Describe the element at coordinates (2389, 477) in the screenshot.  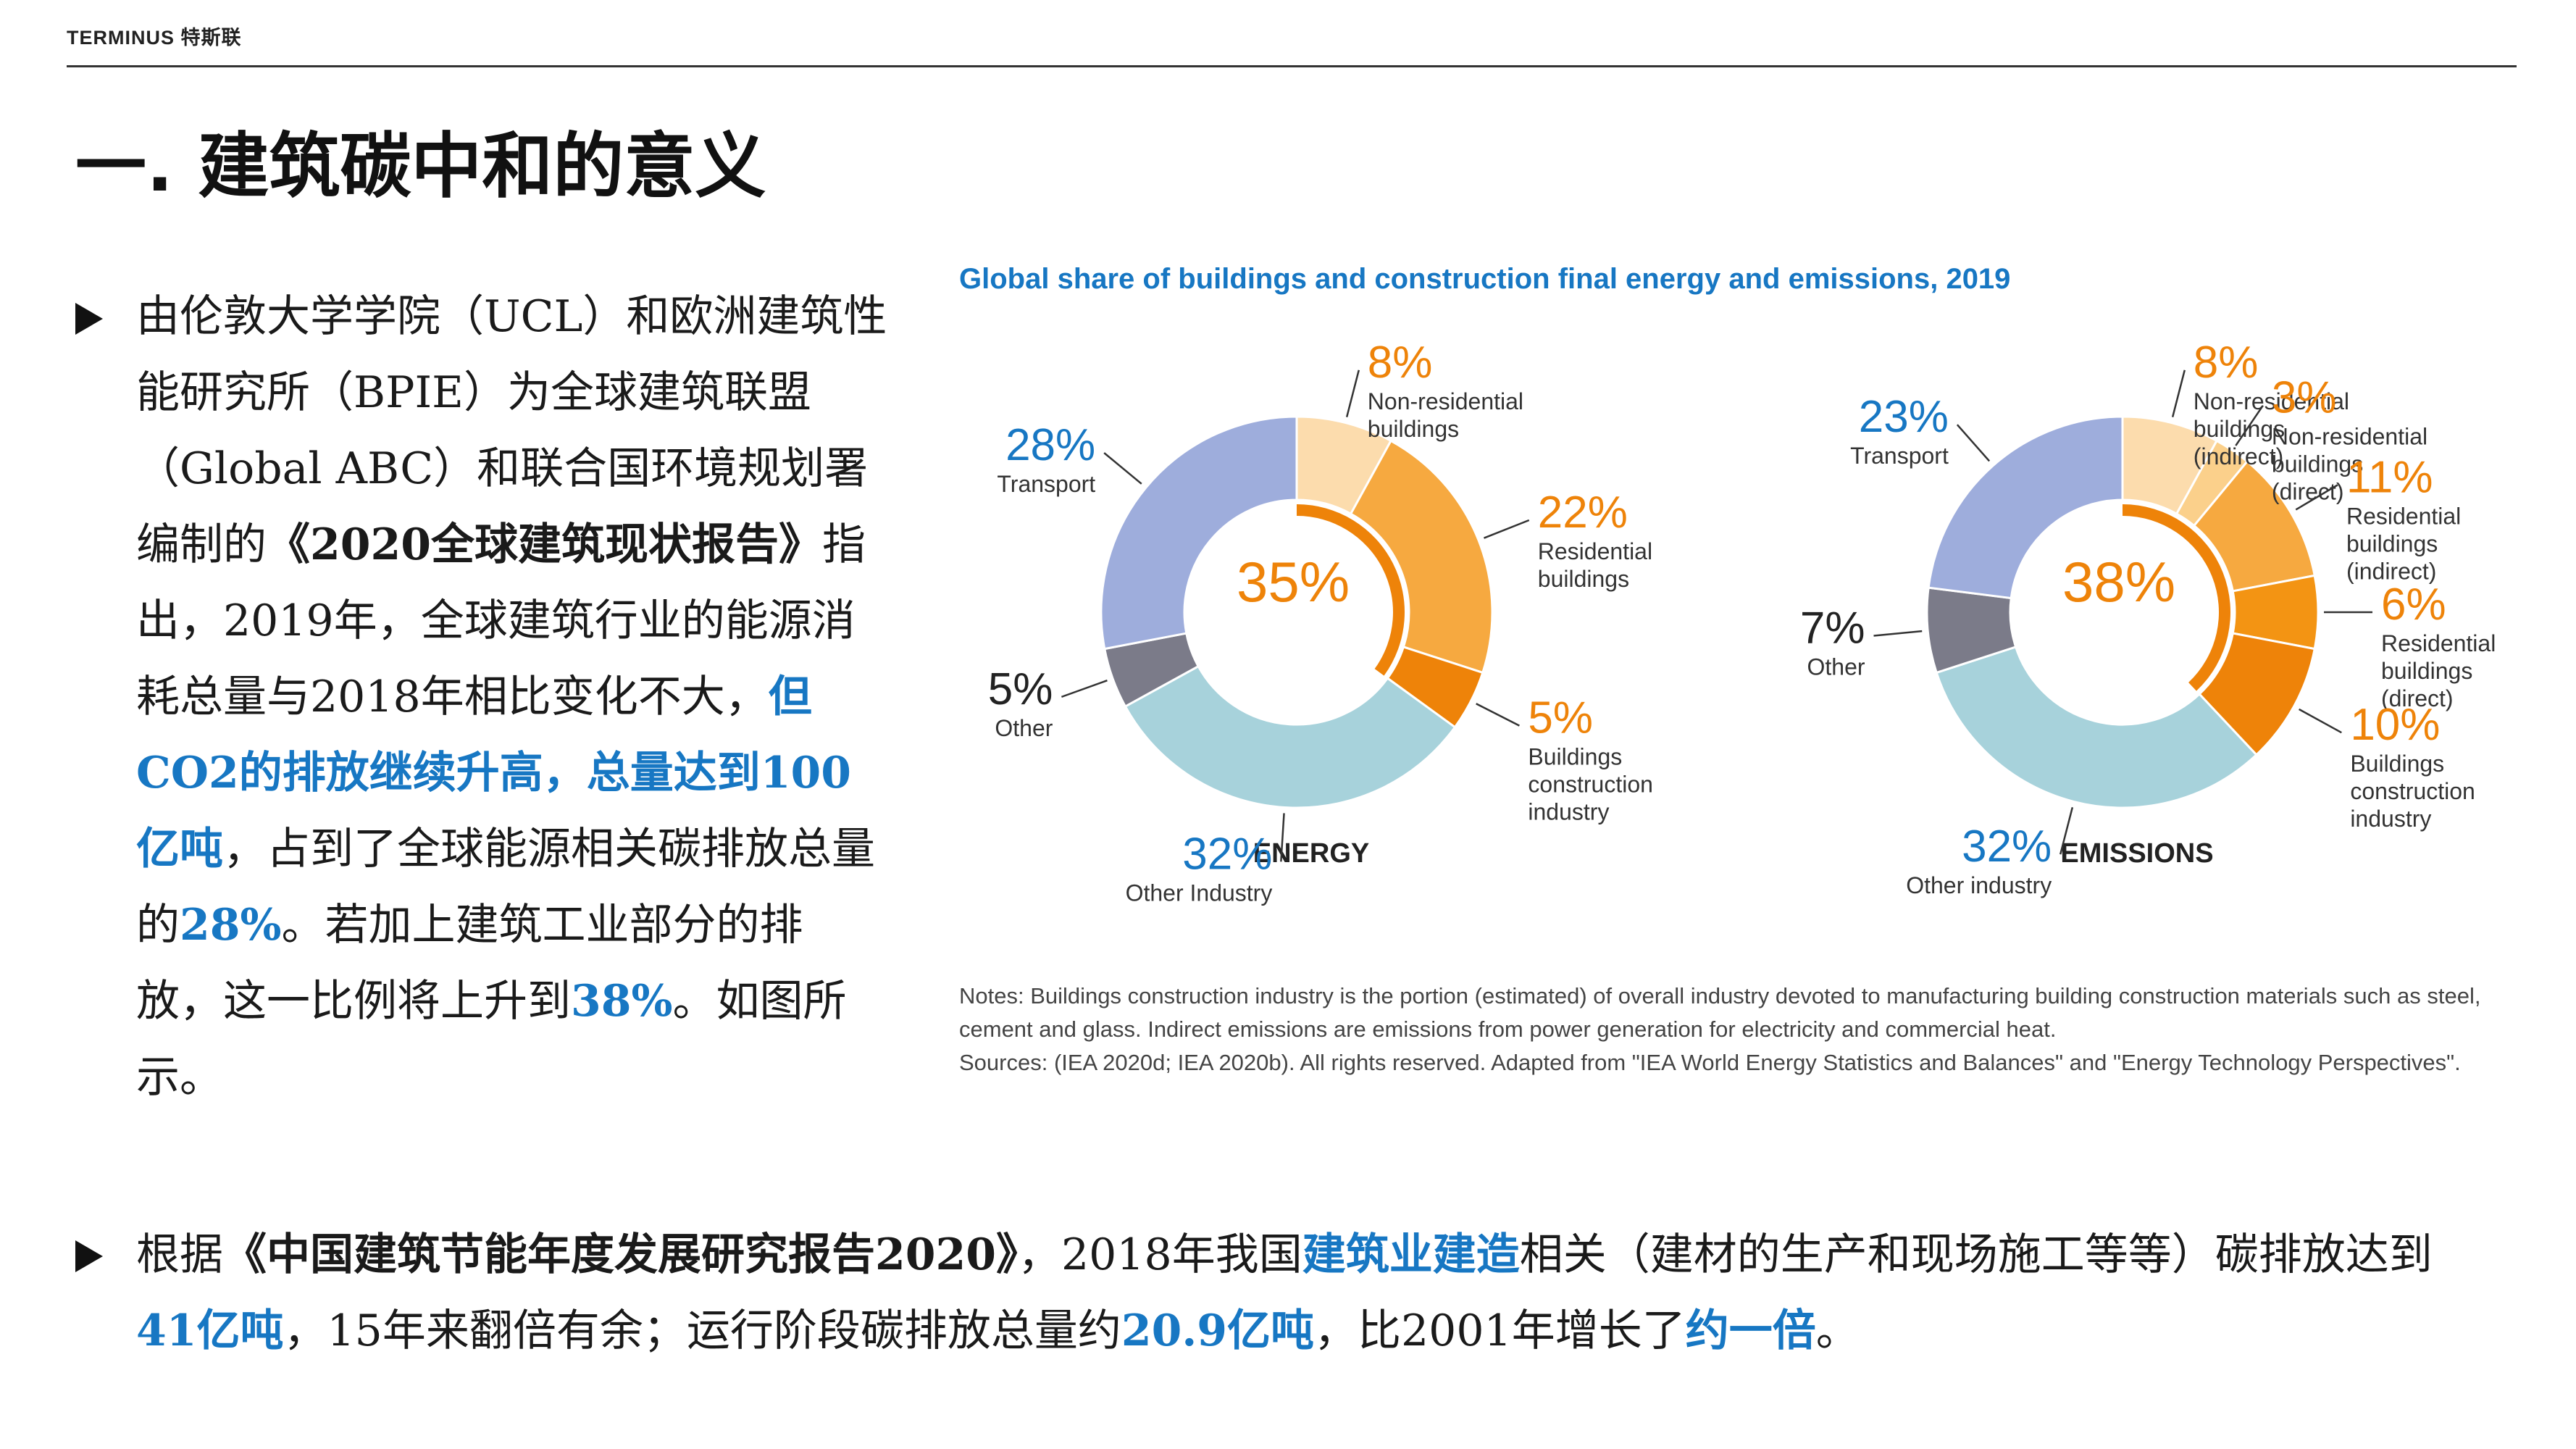
I see `slice-percent: 11%` at that location.